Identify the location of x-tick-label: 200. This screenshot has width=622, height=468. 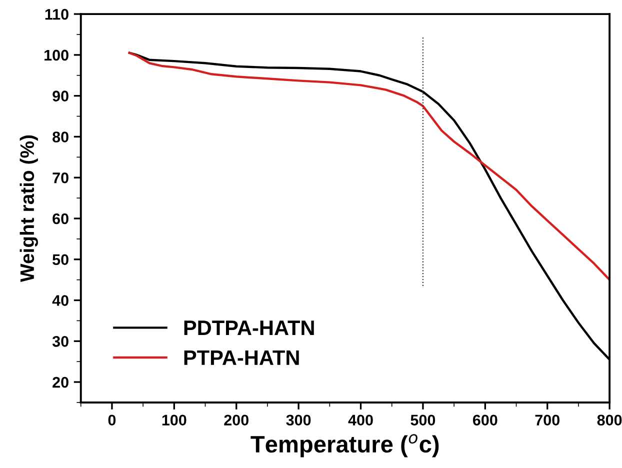
(236, 420).